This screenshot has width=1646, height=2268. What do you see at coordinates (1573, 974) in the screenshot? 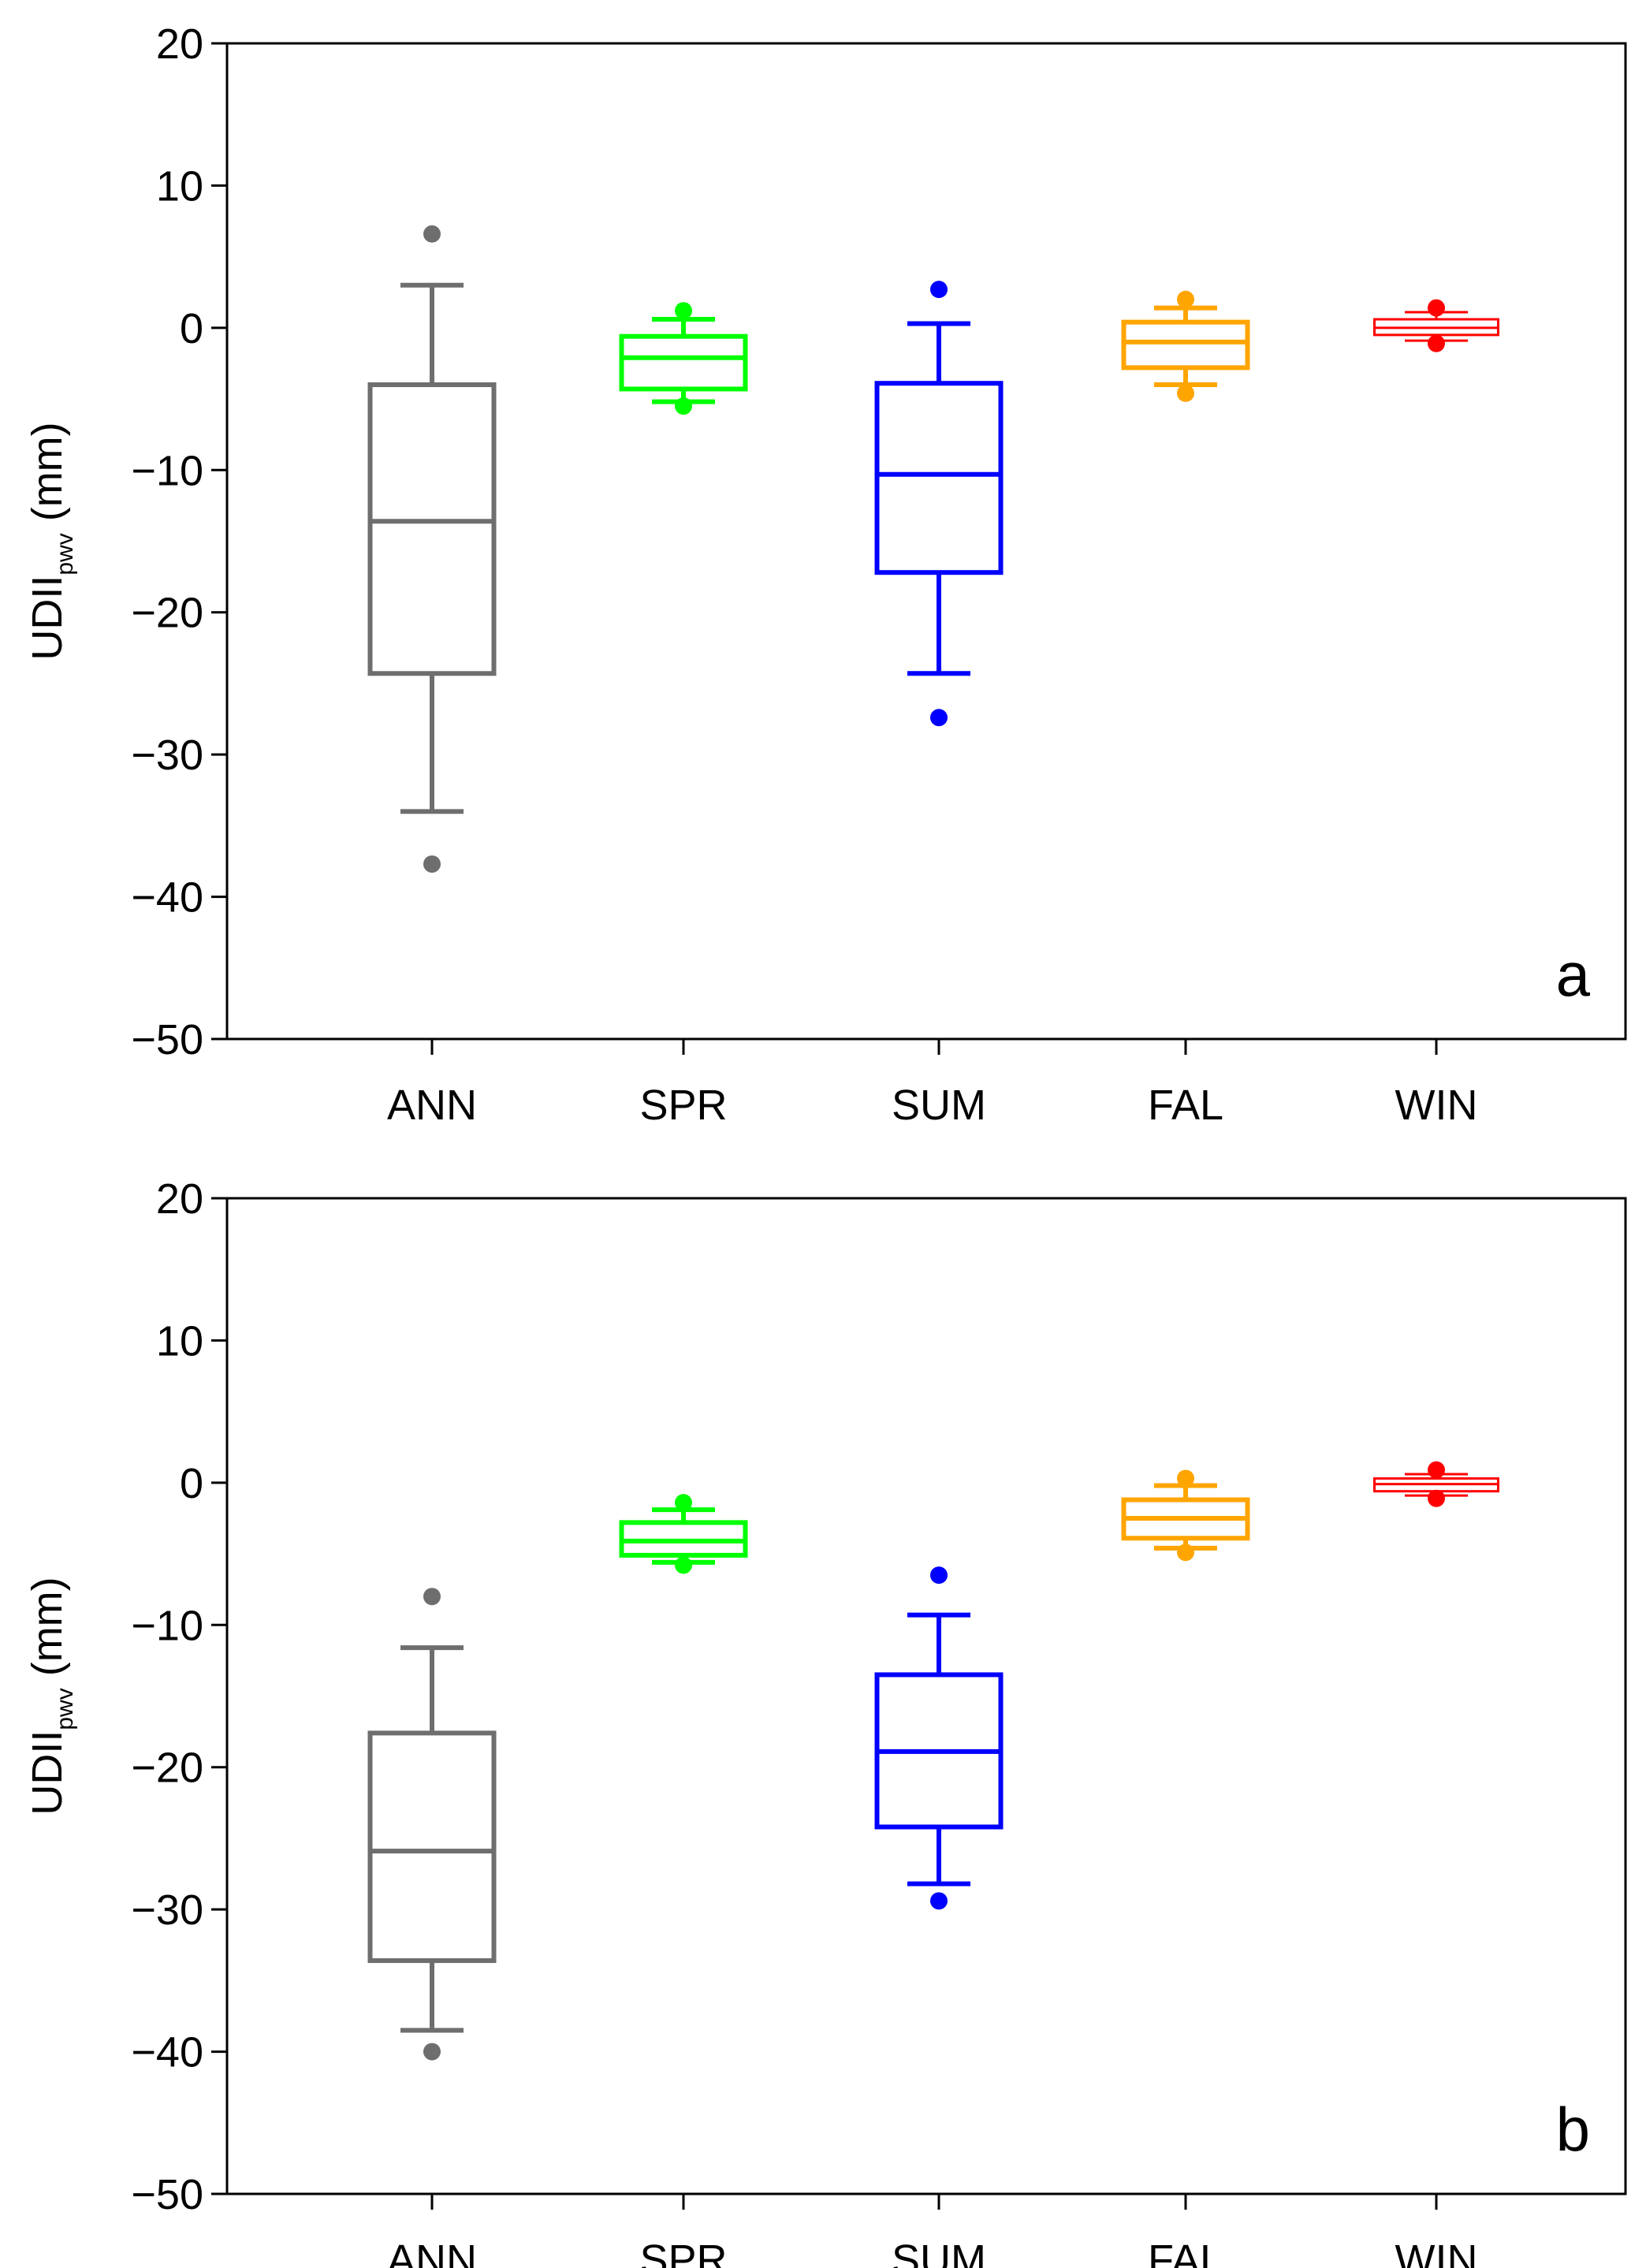
I see `panel-label: a` at bounding box center [1573, 974].